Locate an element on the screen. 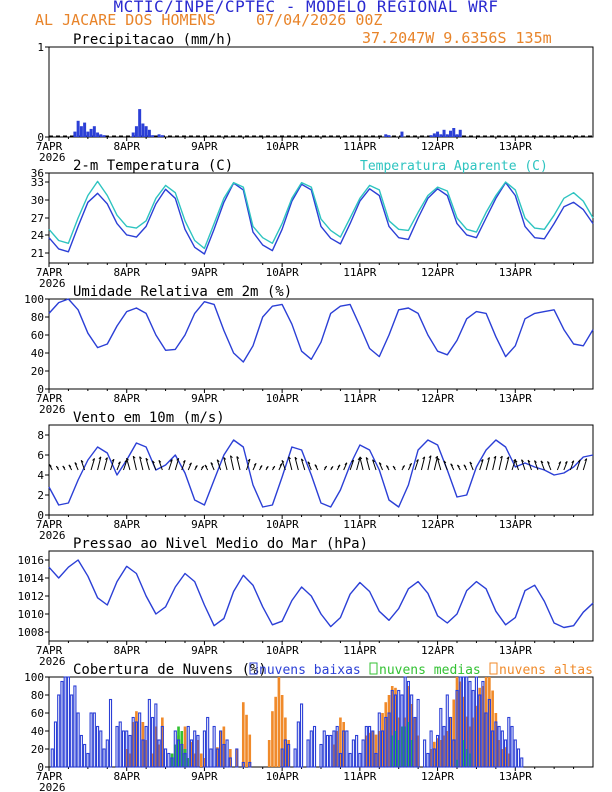  y-tick-label: 0 is located at coordinates (40, 767).